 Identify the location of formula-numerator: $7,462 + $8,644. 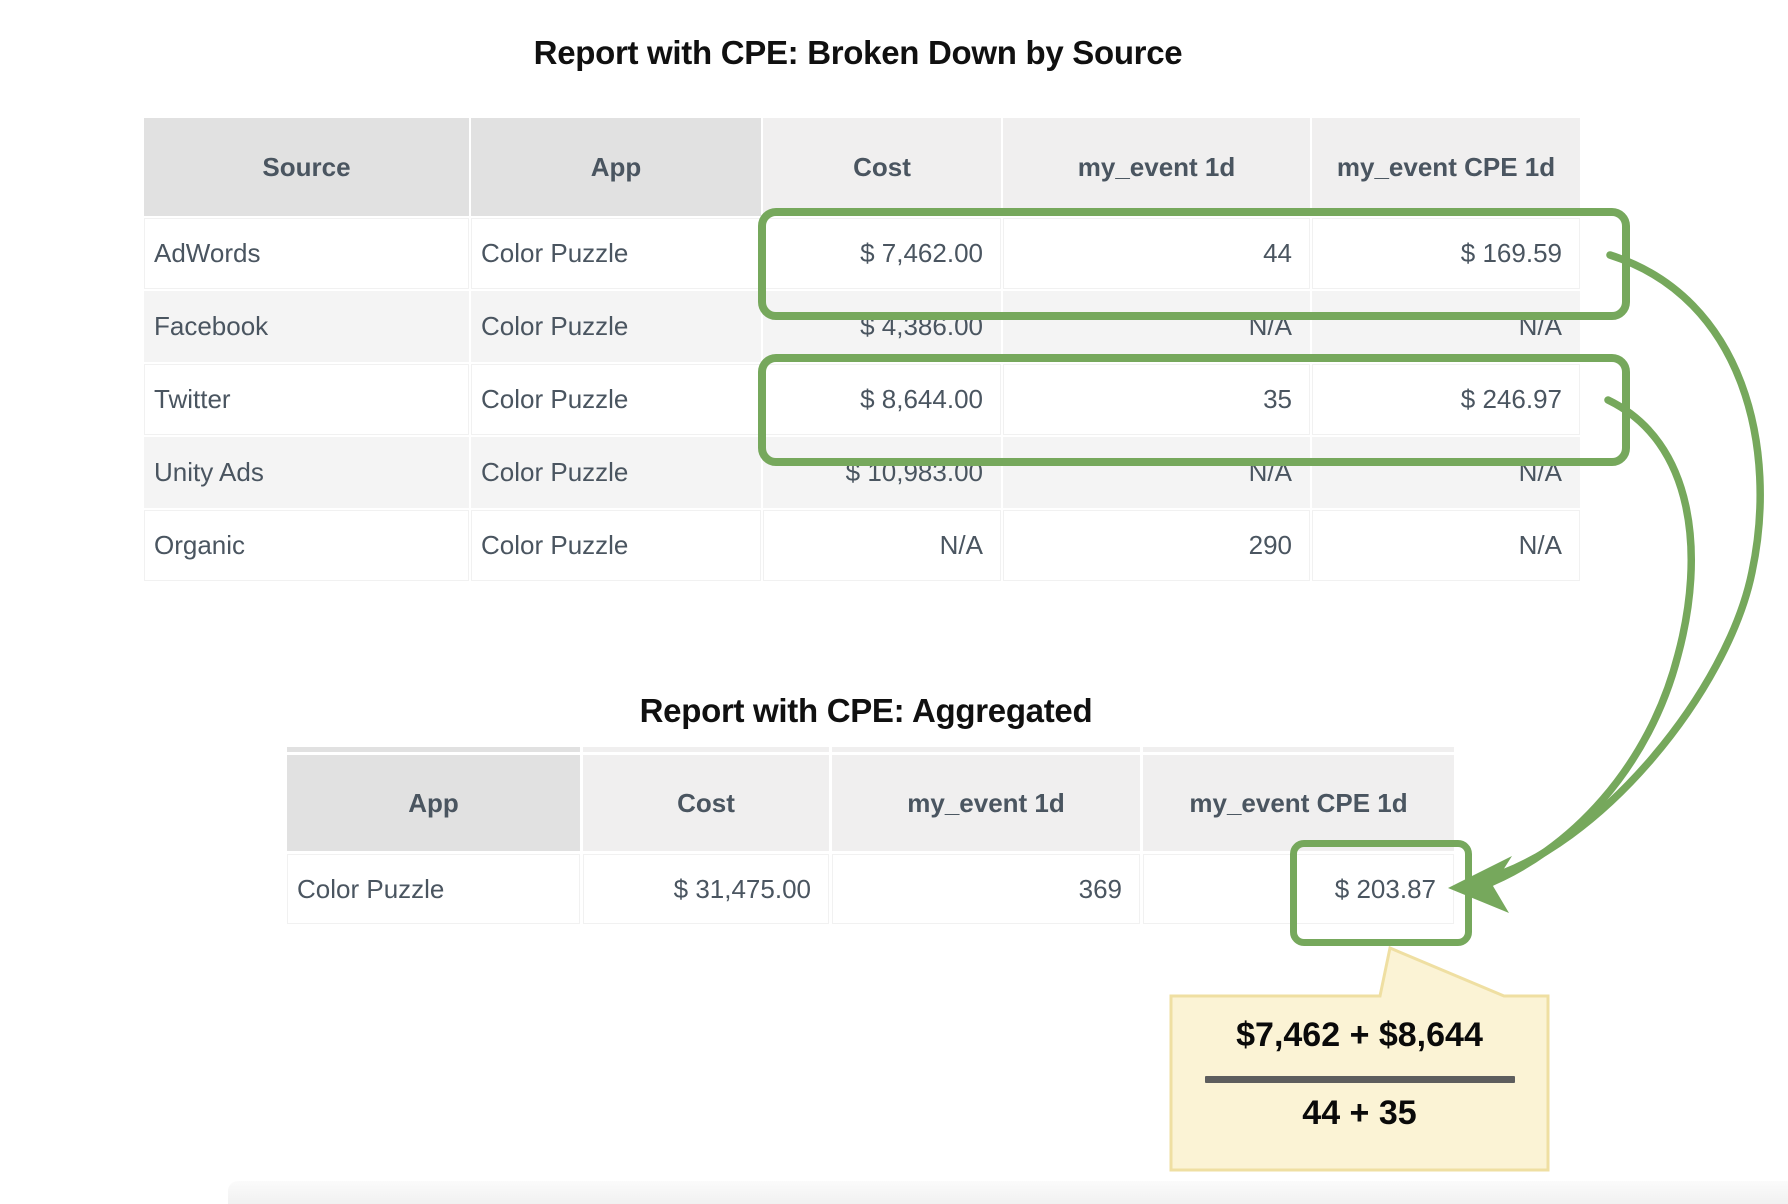
(1359, 1035).